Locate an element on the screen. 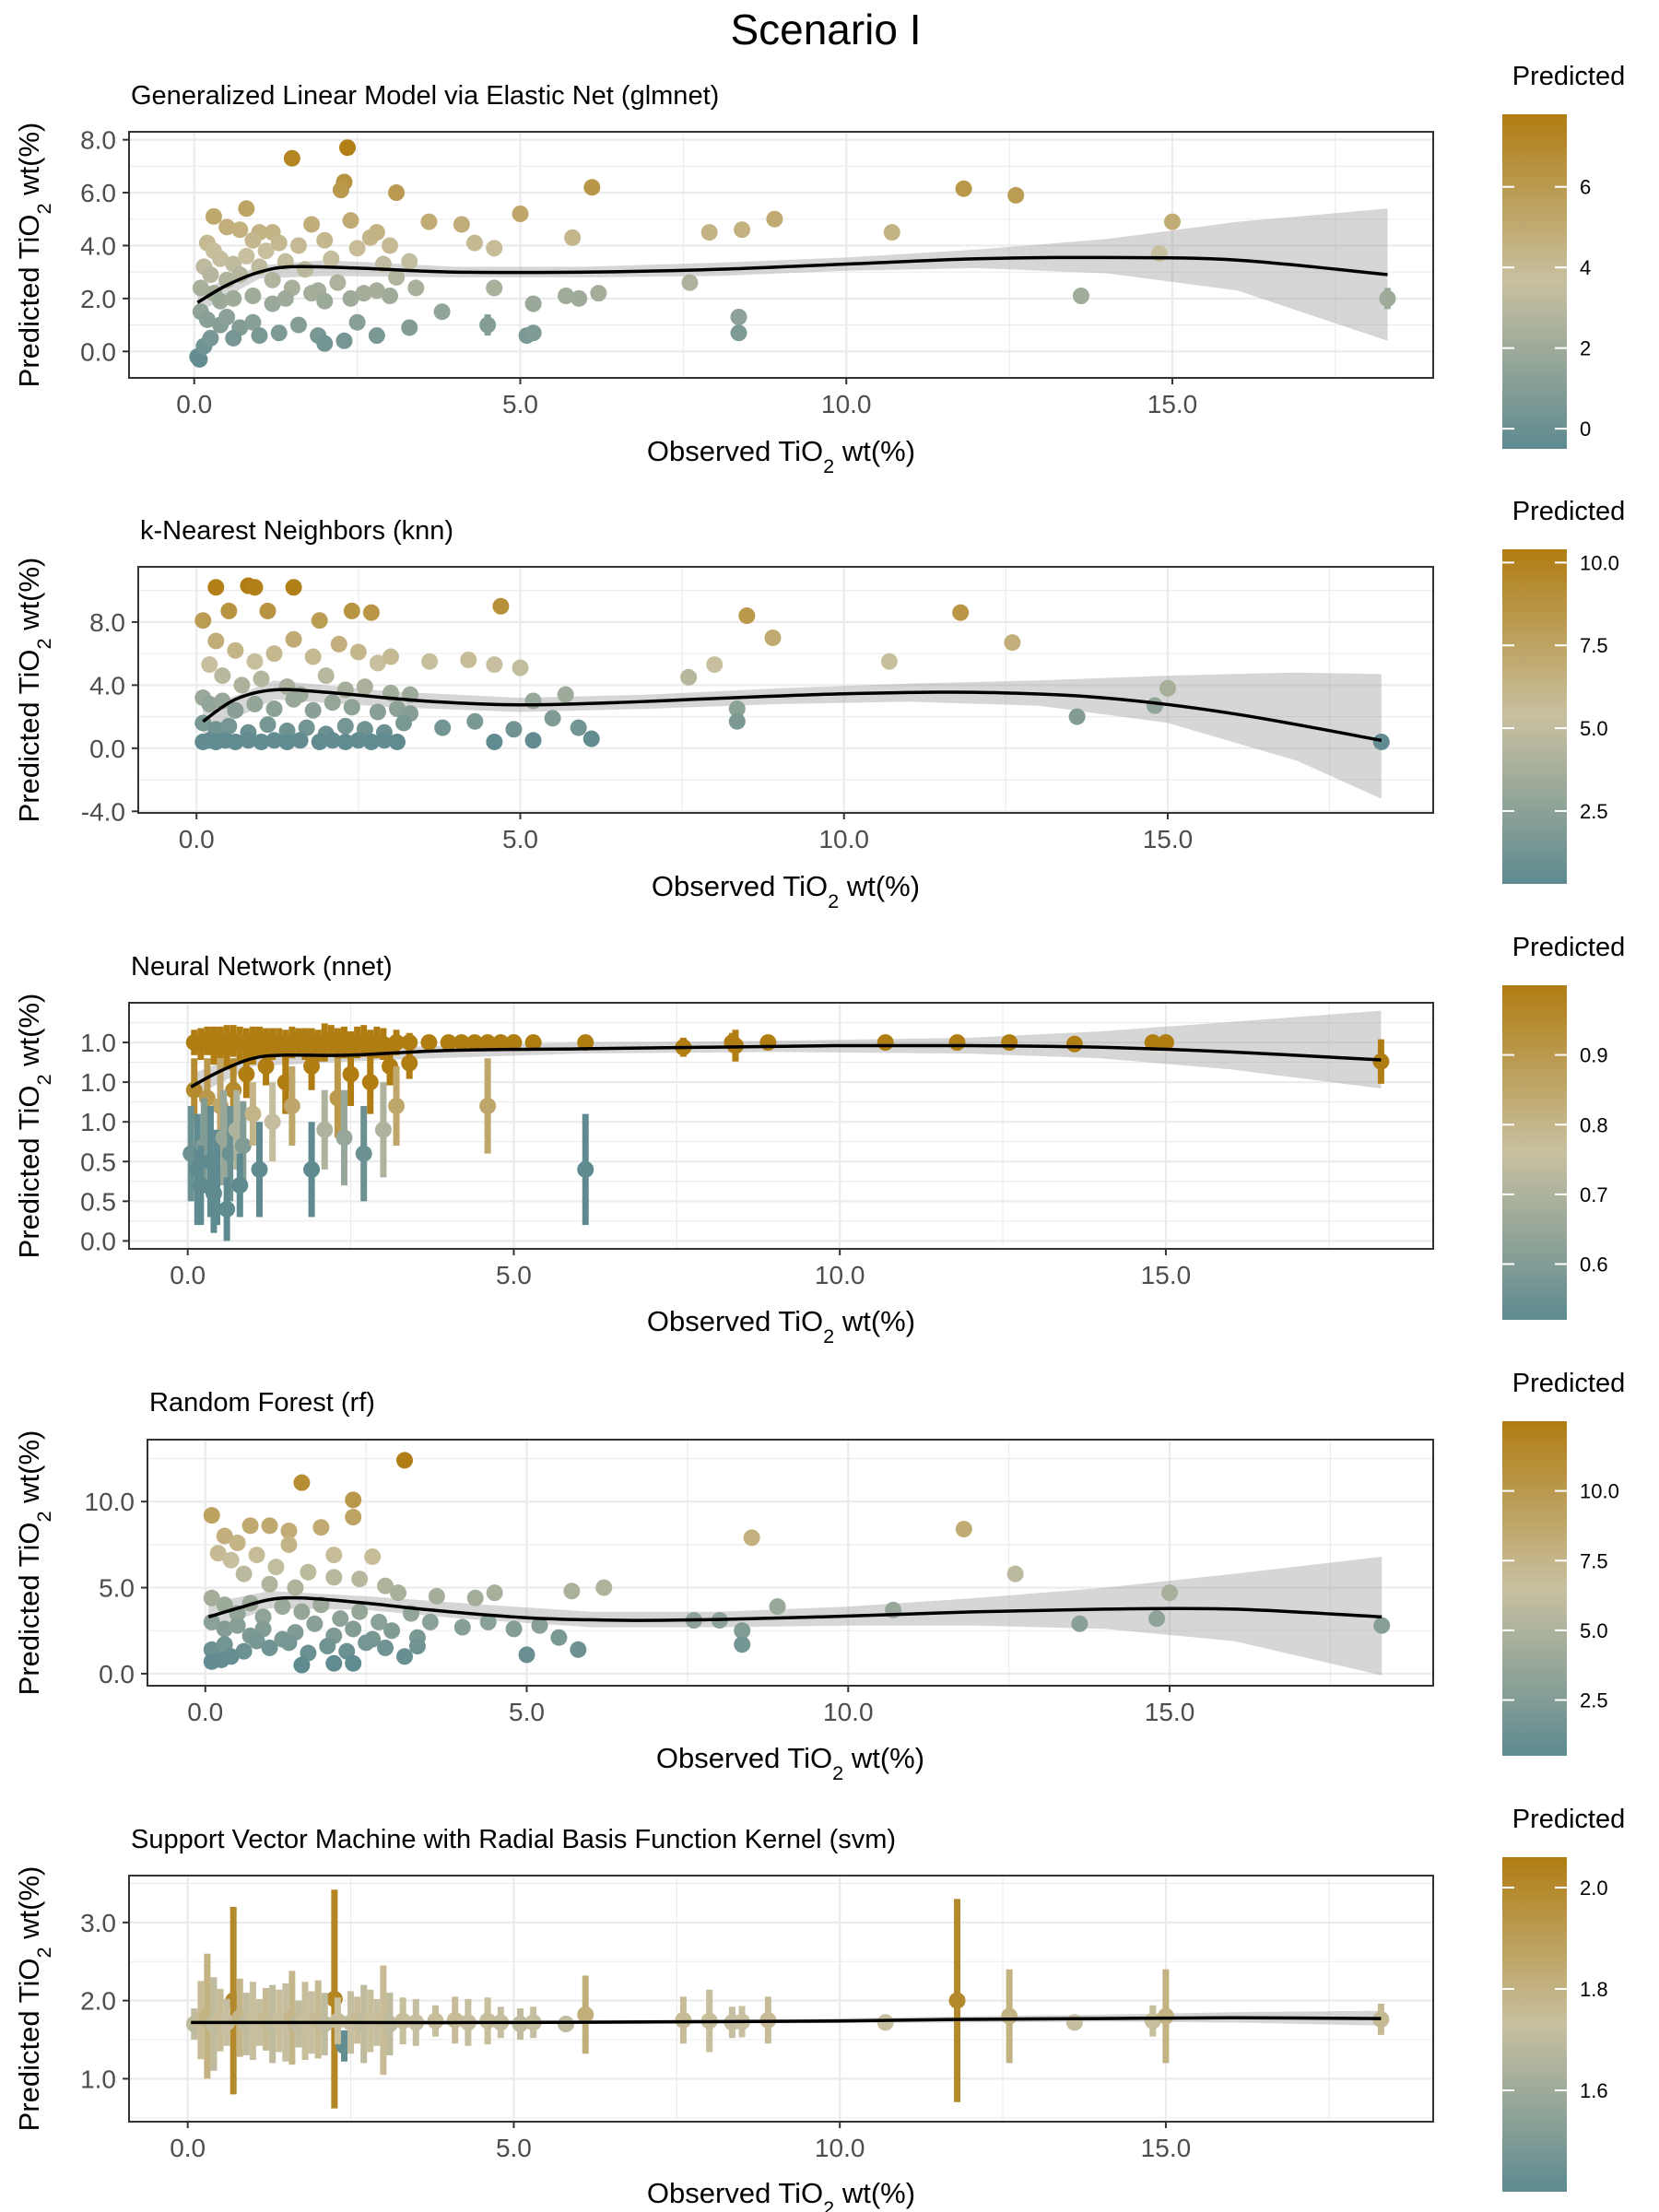 This screenshot has width=1659, height=2212. legend: Predicted 0.6 0.7 0.8 0.9 is located at coordinates (1563, 1126).